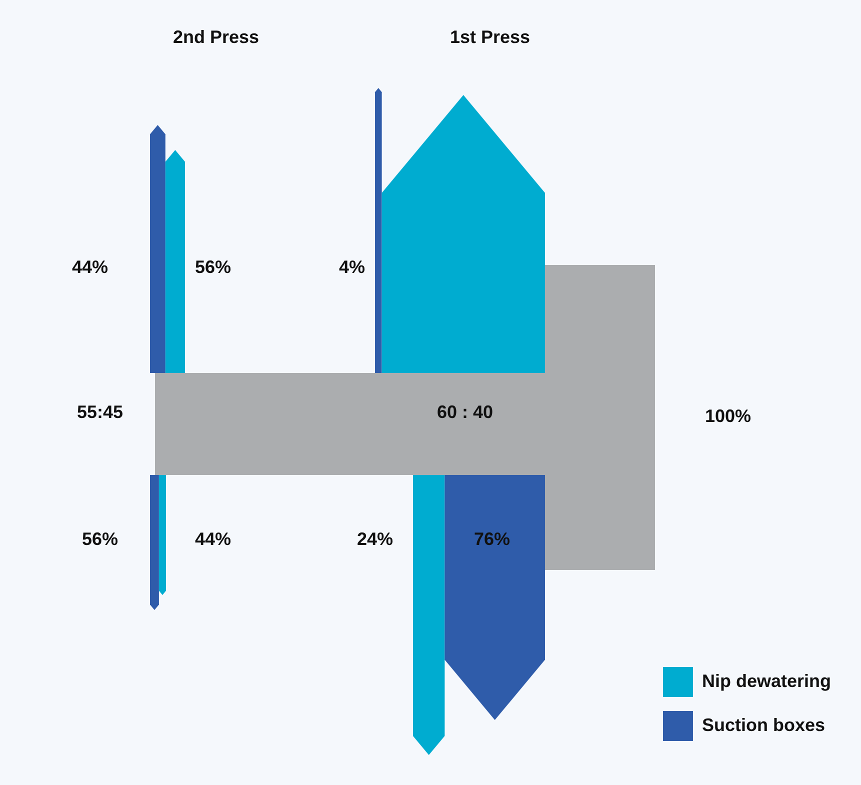 The image size is (861, 785). What do you see at coordinates (352, 266) in the screenshot?
I see `data-label: 4%` at bounding box center [352, 266].